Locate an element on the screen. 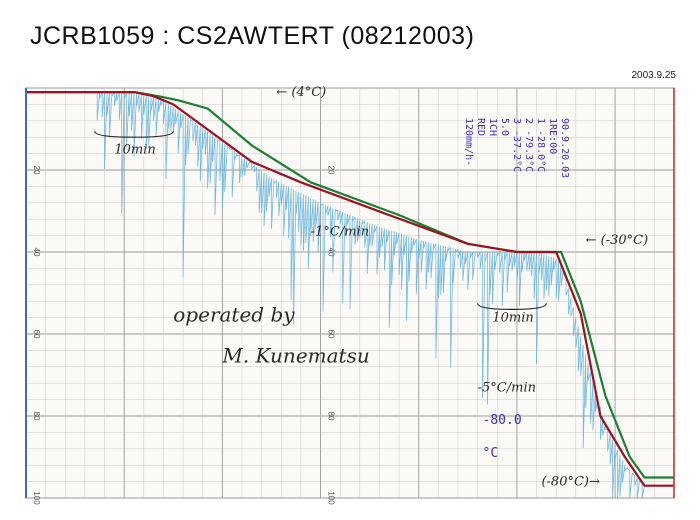  annotation-label: ← (4°C) is located at coordinates (301, 92).